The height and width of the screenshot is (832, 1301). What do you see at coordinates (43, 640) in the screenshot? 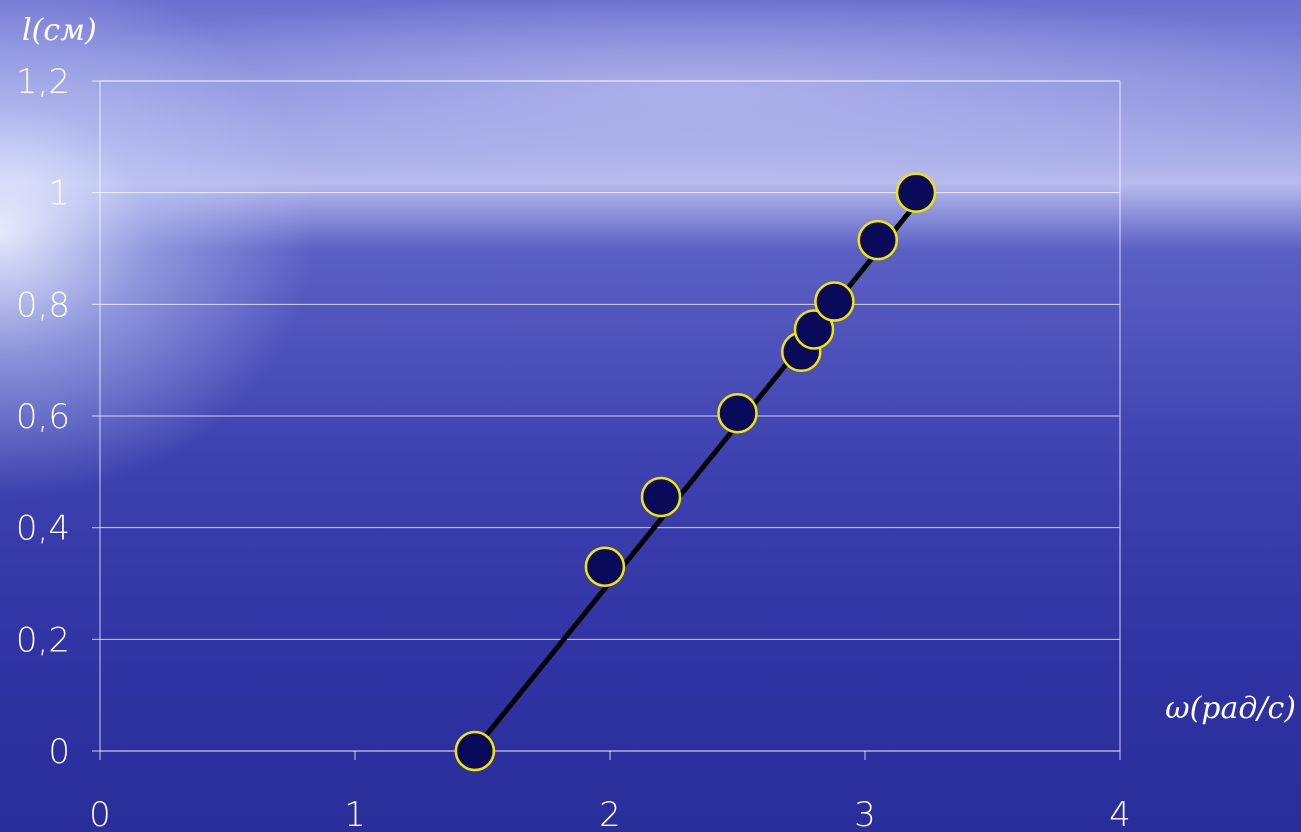
I see `y-tick-label: 0,2` at bounding box center [43, 640].